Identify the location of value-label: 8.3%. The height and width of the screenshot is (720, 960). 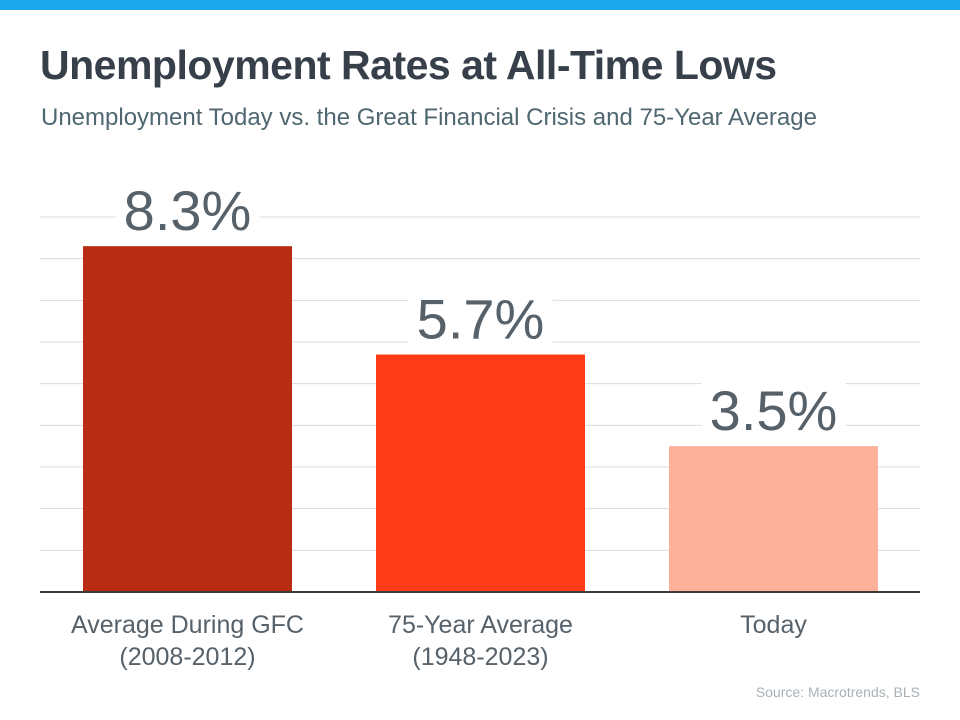
(188, 210).